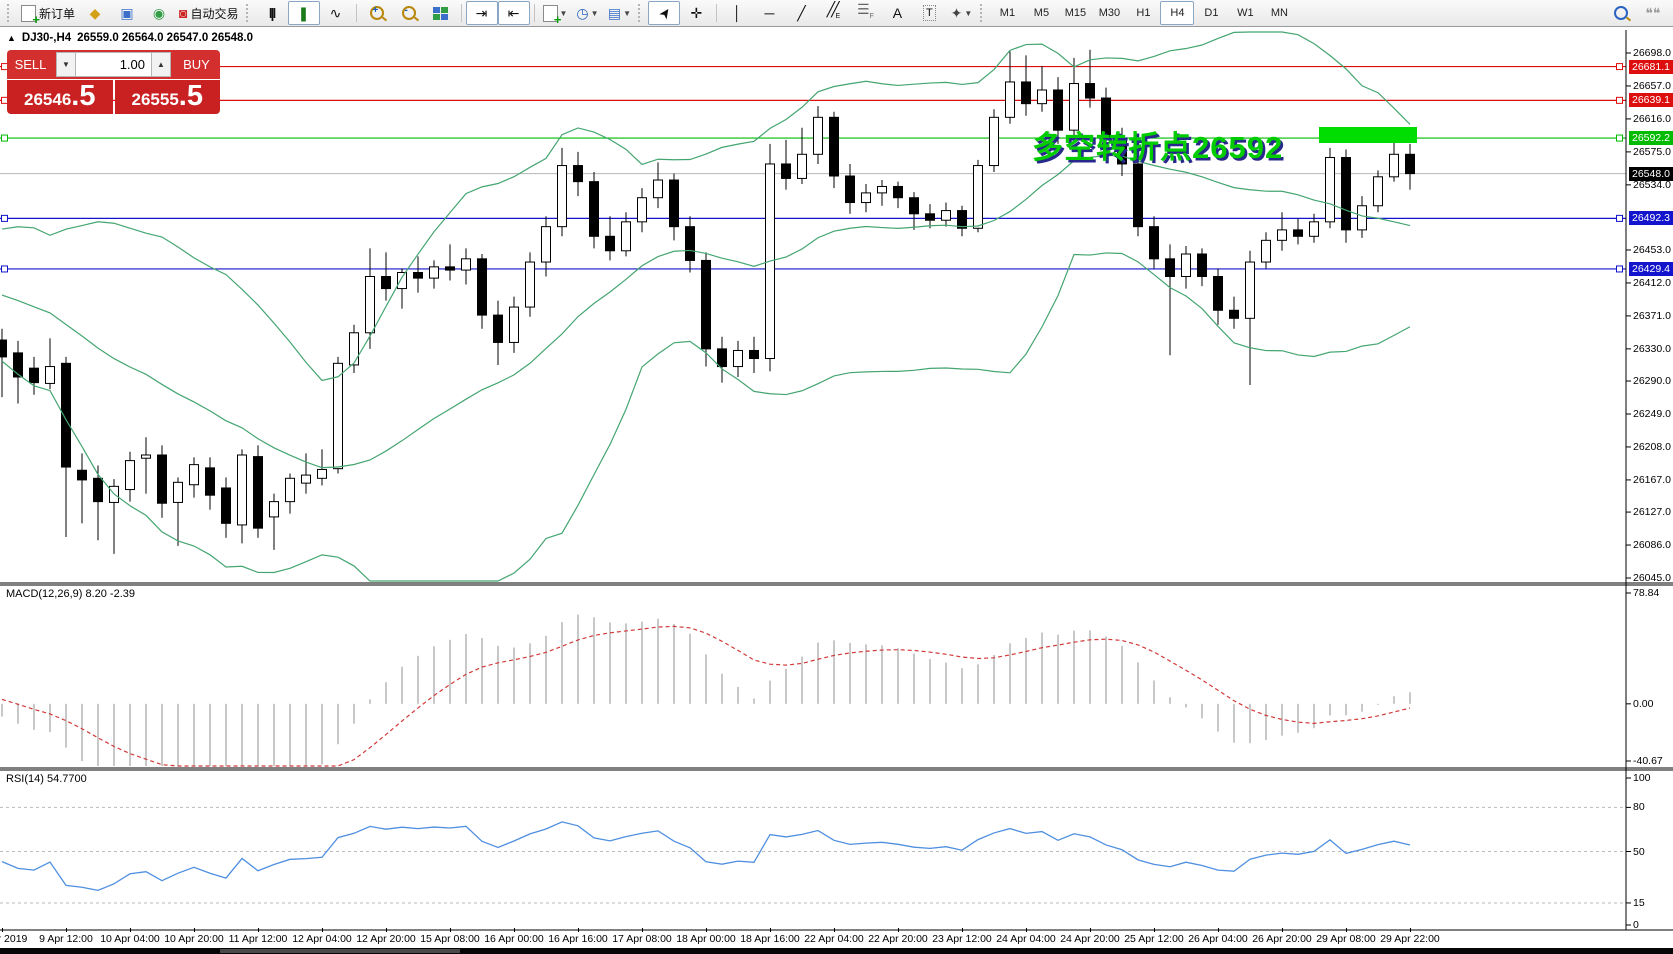 The height and width of the screenshot is (954, 1673). I want to click on price-level-flag: 26592.2, so click(1651, 138).